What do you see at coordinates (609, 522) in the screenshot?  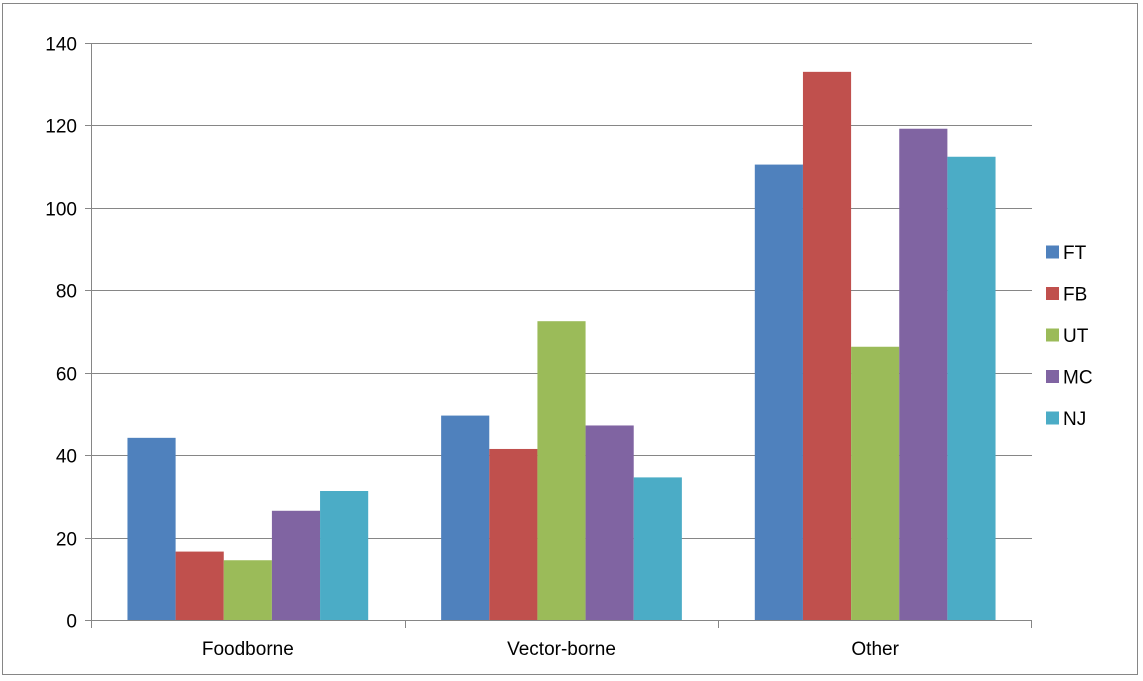 I see `bar-mc-vector-borne` at bounding box center [609, 522].